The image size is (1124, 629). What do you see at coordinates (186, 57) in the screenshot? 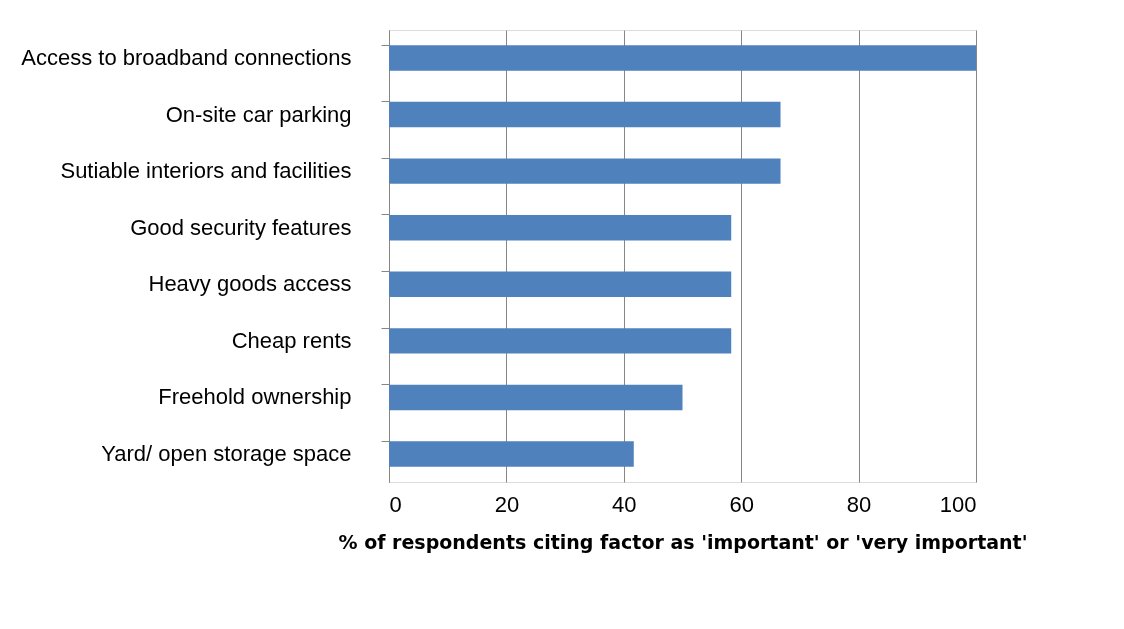
I see `y-tick-label: Access to broadband connections` at bounding box center [186, 57].